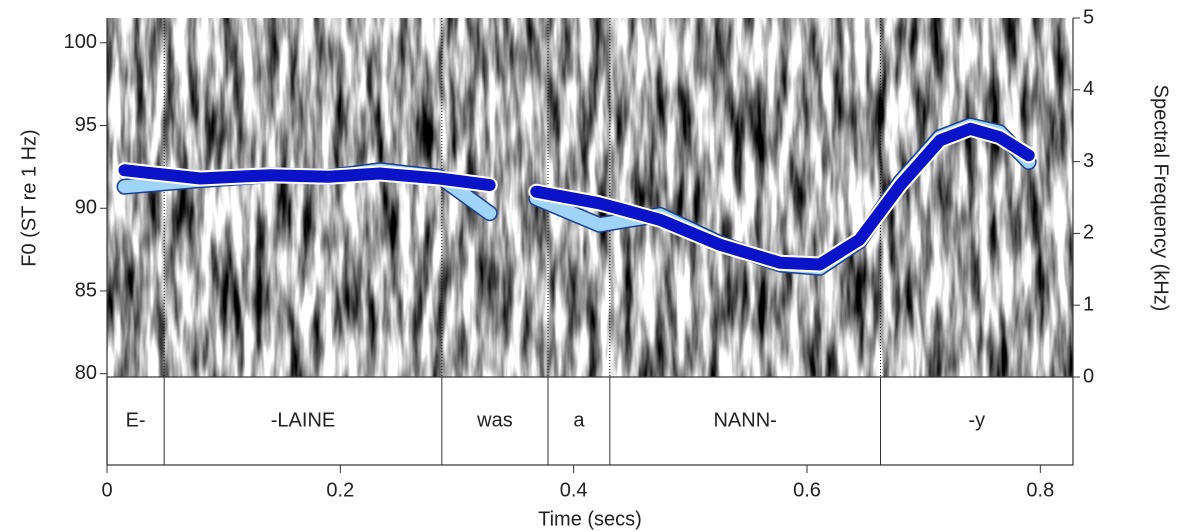 Image resolution: width=1183 pixels, height=532 pixels. What do you see at coordinates (106, 490) in the screenshot?
I see `x-tick-label: 0` at bounding box center [106, 490].